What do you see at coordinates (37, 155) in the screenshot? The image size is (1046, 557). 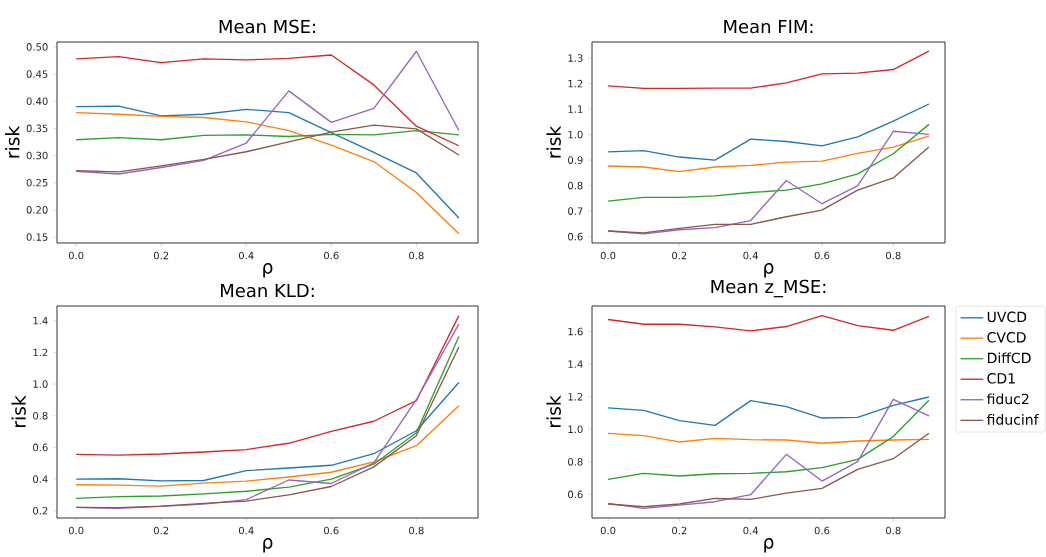 I see `y-tick-label: 0.30` at bounding box center [37, 155].